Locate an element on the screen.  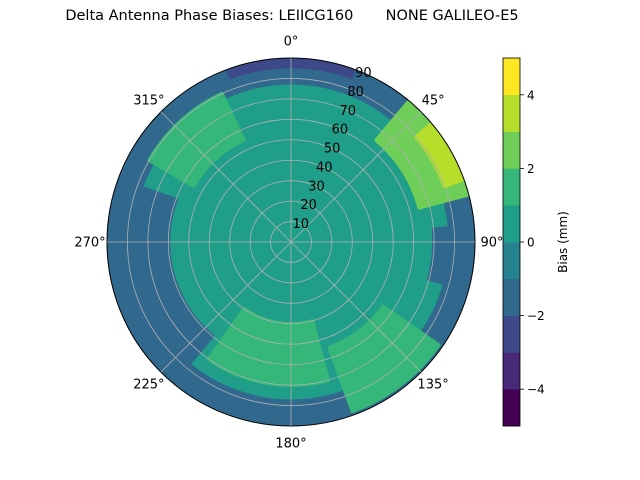
colorbar: −4 −2 0 2 4 Bias (mm) is located at coordinates (536, 242).